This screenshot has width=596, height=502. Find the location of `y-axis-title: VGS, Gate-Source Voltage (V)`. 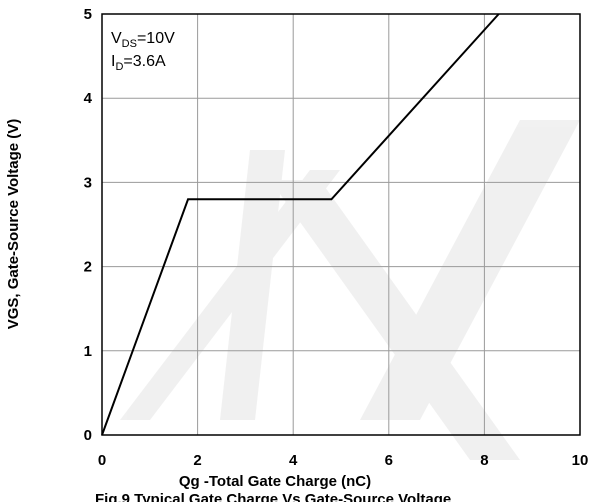

y-axis-title: VGS, Gate-Source Voltage (V) is located at coordinates (13, 224).